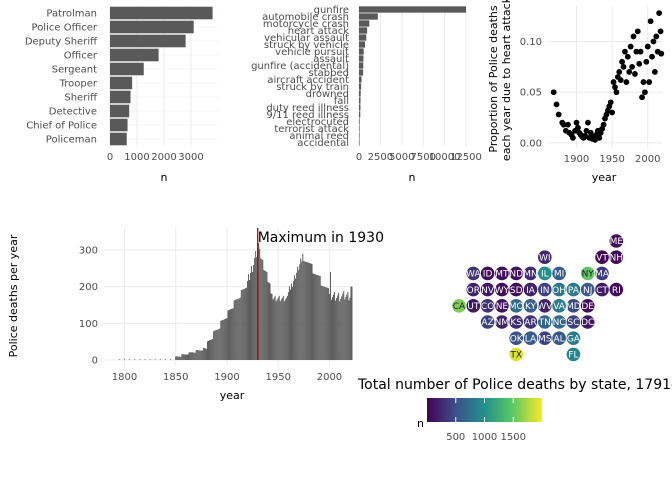 Image resolution: width=672 pixels, height=484 pixels. What do you see at coordinates (380, 157) in the screenshot?
I see `p2-x-tick-label: 2500` at bounding box center [380, 157].